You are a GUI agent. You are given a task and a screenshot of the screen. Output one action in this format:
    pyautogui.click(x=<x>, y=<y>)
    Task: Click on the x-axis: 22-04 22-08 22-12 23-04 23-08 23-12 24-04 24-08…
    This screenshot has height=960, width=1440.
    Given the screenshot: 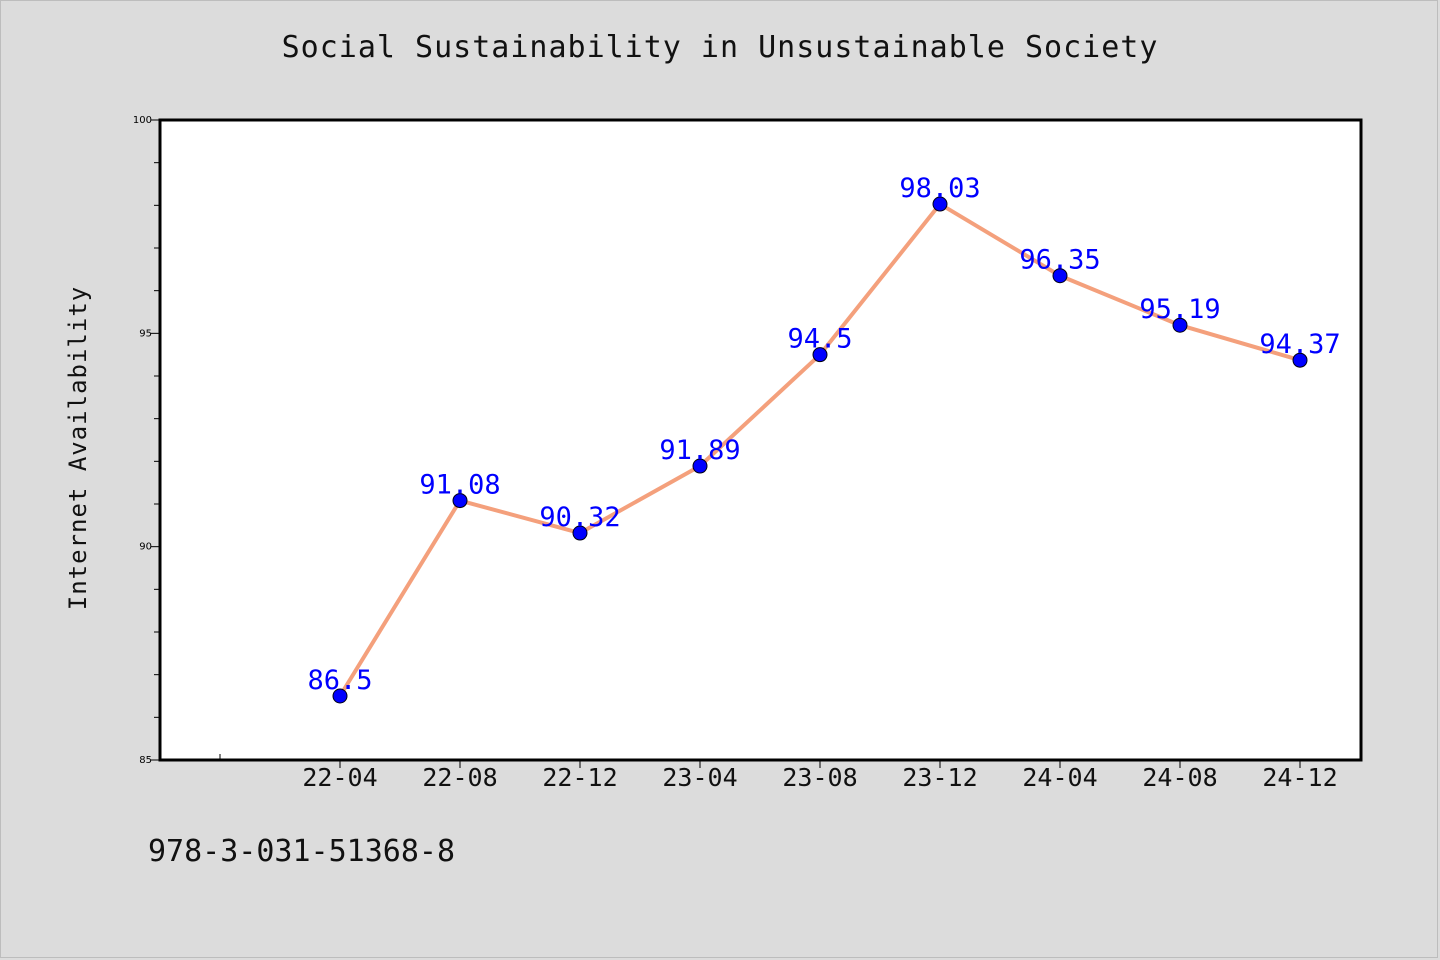 What is the action you would take?
    pyautogui.click(x=778, y=773)
    